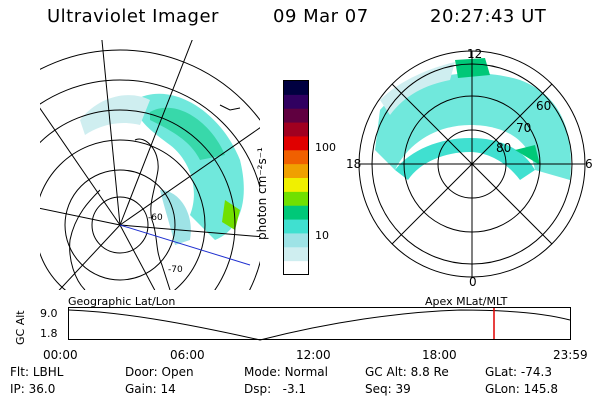 The height and width of the screenshot is (400, 600). Describe the element at coordinates (33, 389) in the screenshot. I see `info-ip: IP: 36.0` at that location.